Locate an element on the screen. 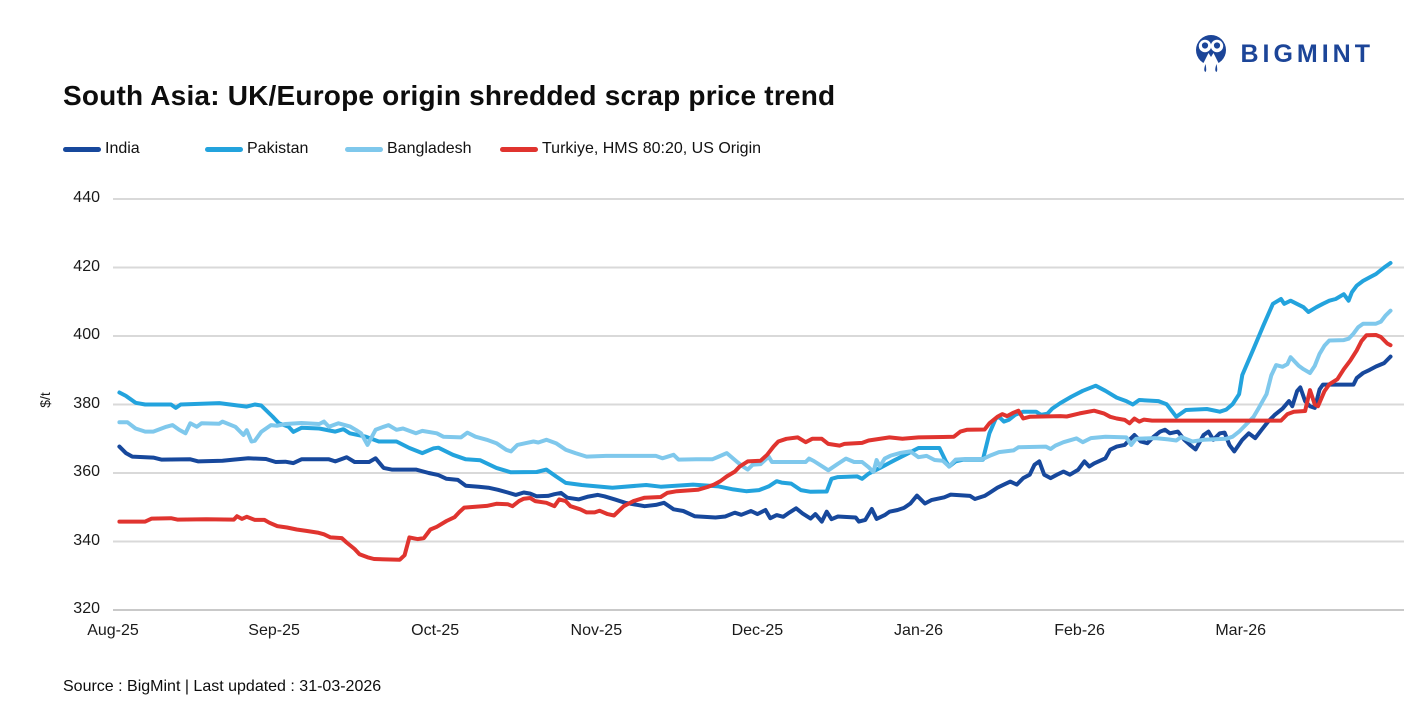 The height and width of the screenshot is (709, 1418). legend-swatch-turkiye is located at coordinates (519, 149).